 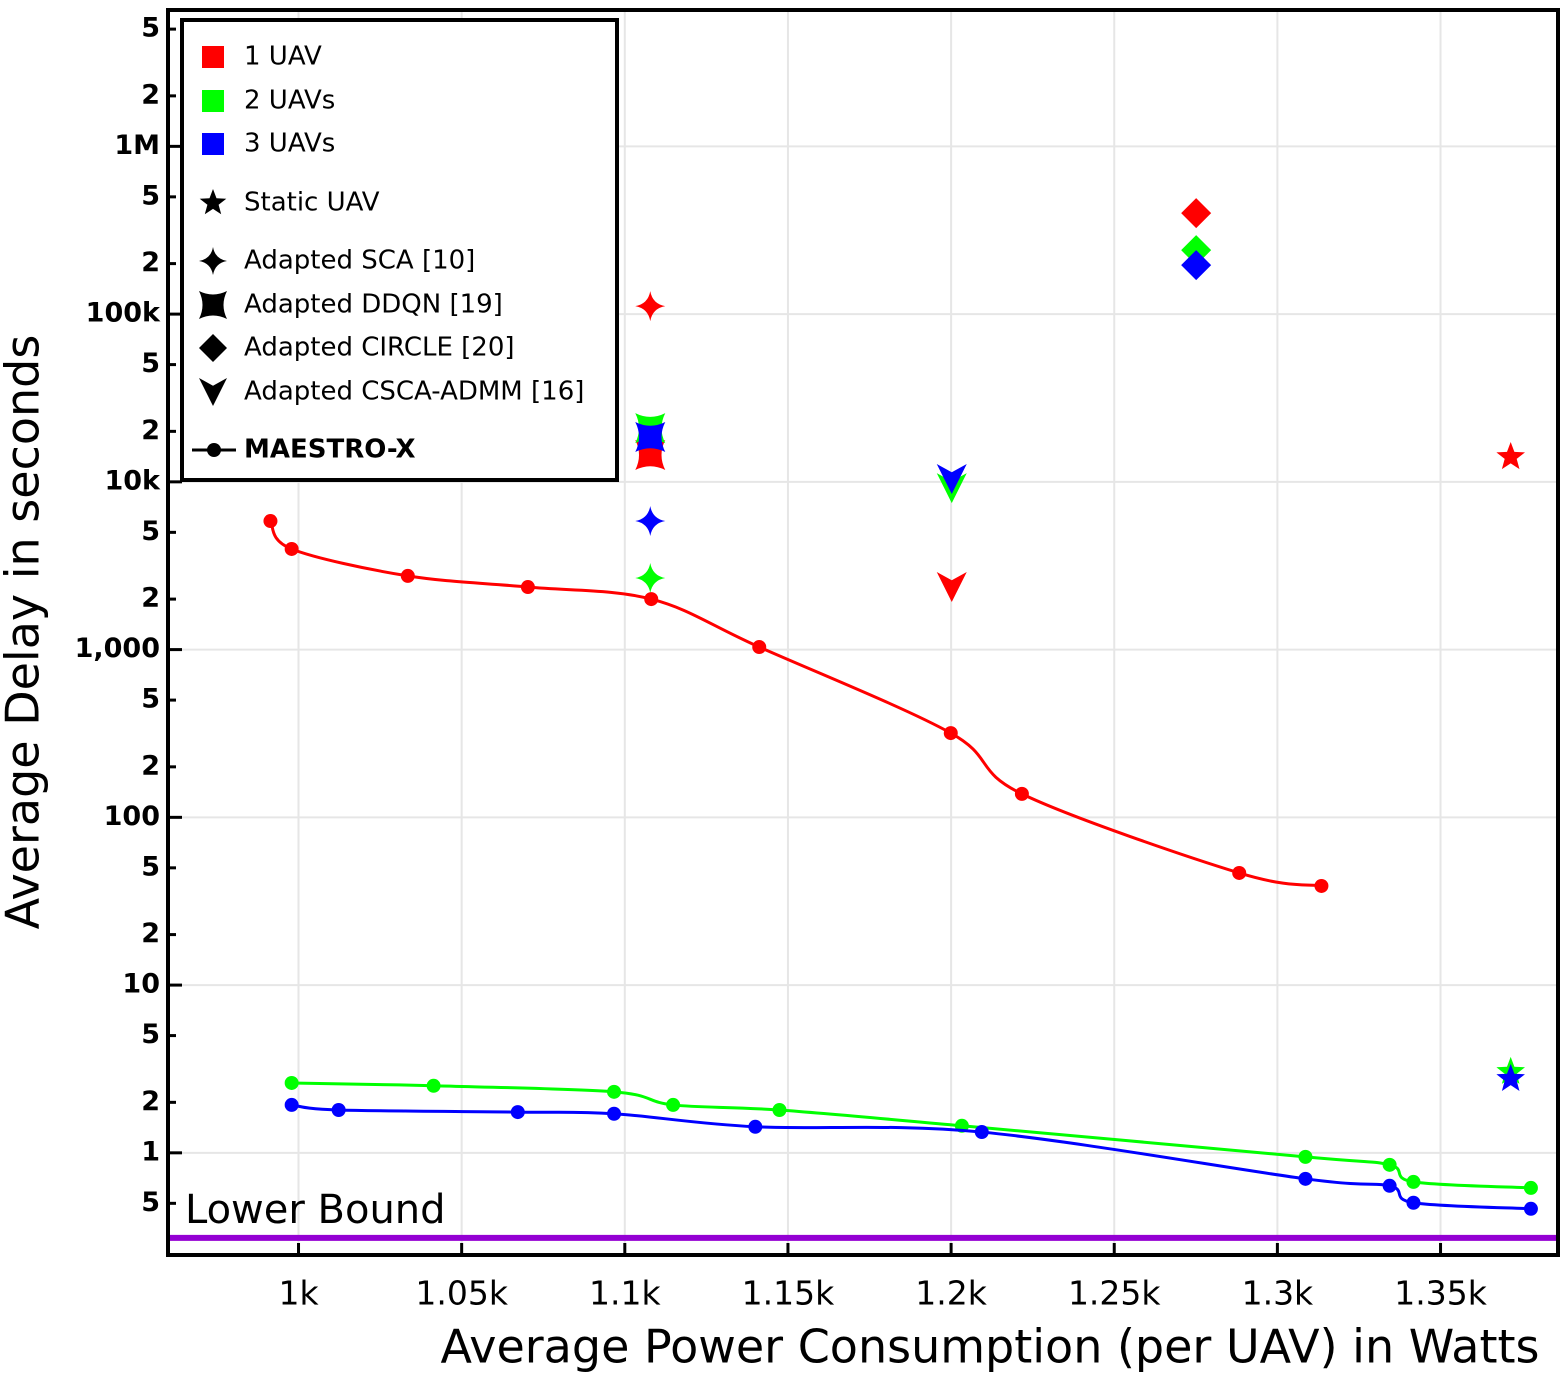 What do you see at coordinates (25, 632) in the screenshot?
I see `y-axis-title: Average Delay in seconds` at bounding box center [25, 632].